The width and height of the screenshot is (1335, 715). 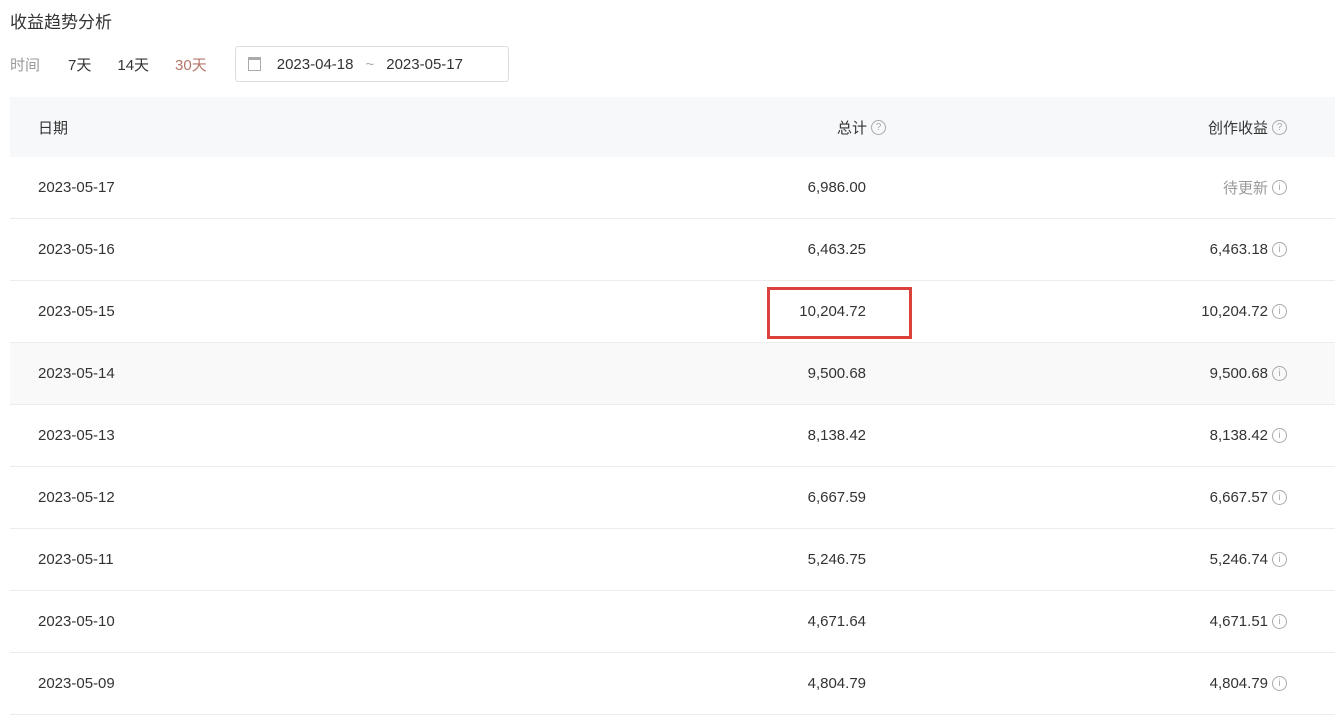 I want to click on cell-date: 2023-05-14, so click(x=76, y=373).